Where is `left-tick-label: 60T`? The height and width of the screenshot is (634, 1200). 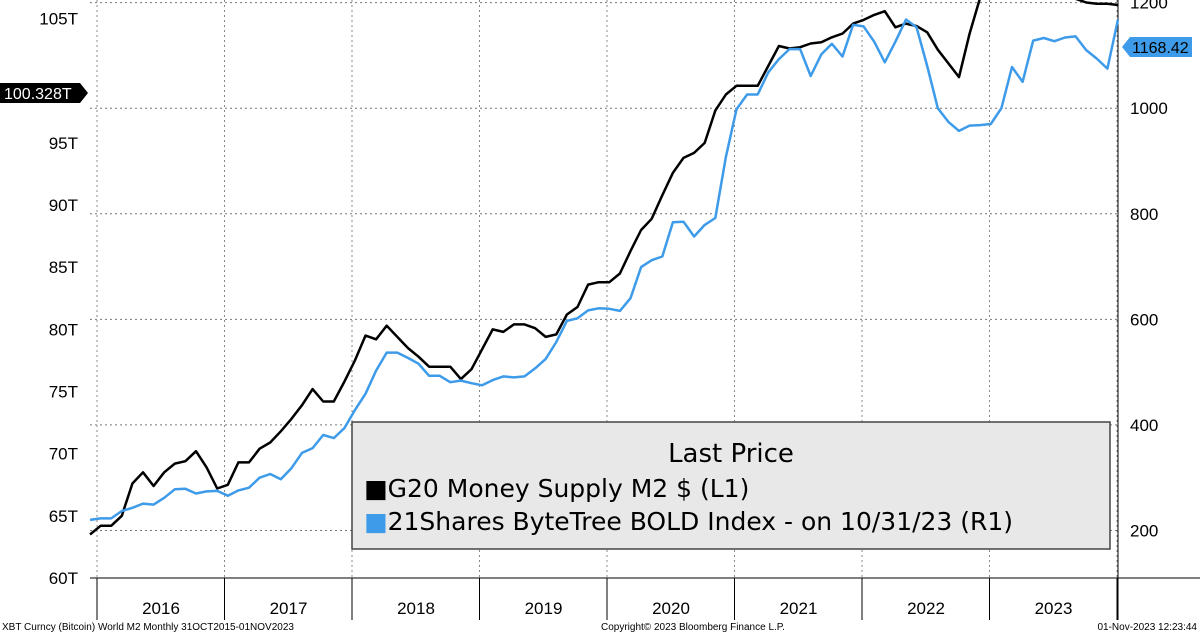 left-tick-label: 60T is located at coordinates (63, 578).